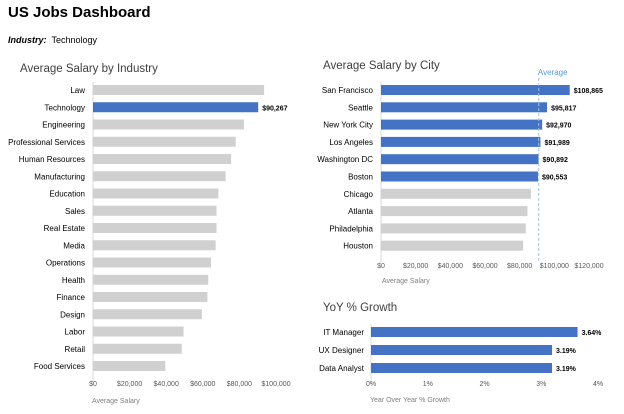 The height and width of the screenshot is (414, 624). What do you see at coordinates (72, 314) in the screenshot?
I see `industry-category-label: Design` at bounding box center [72, 314].